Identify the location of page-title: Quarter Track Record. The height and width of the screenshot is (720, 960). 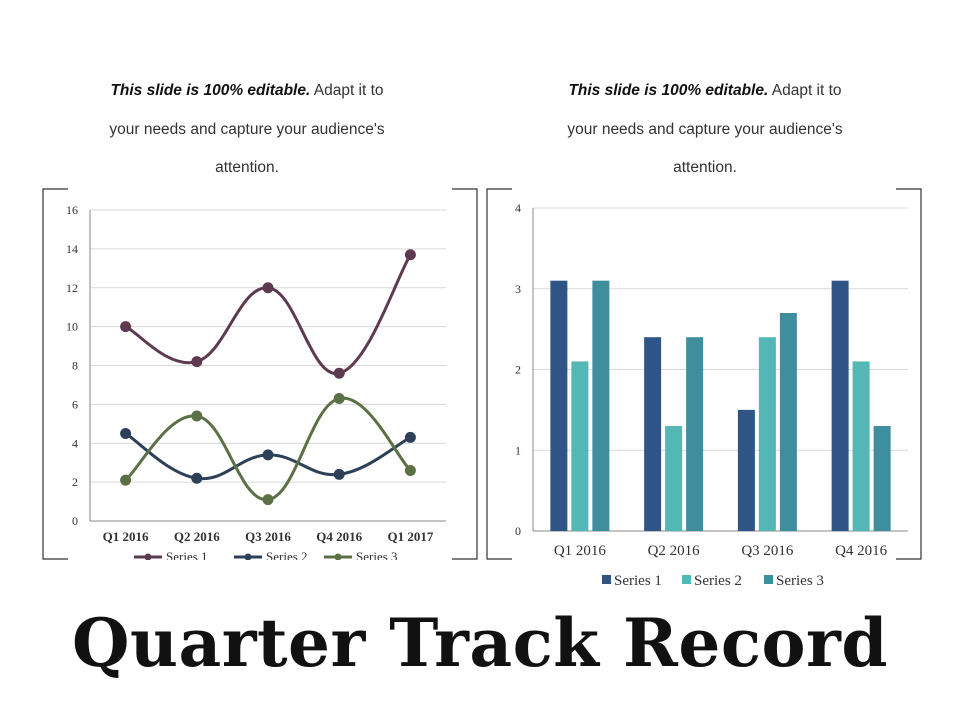
(480, 643).